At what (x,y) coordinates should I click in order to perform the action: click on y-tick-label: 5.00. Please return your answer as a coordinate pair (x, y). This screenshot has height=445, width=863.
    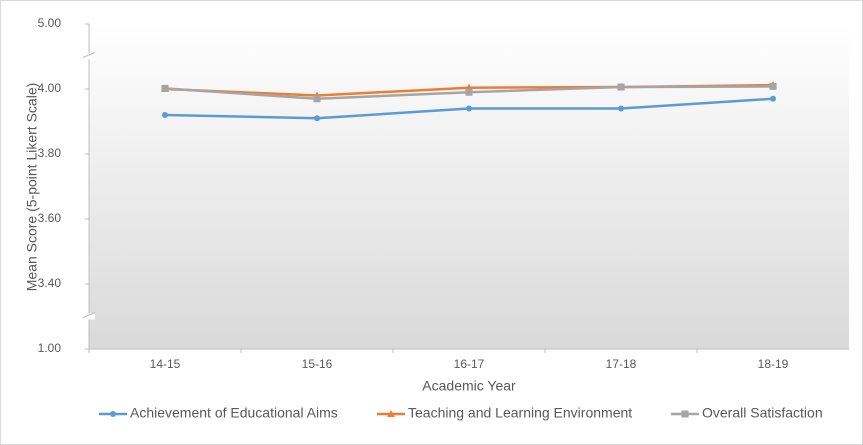
    Looking at the image, I should click on (50, 23).